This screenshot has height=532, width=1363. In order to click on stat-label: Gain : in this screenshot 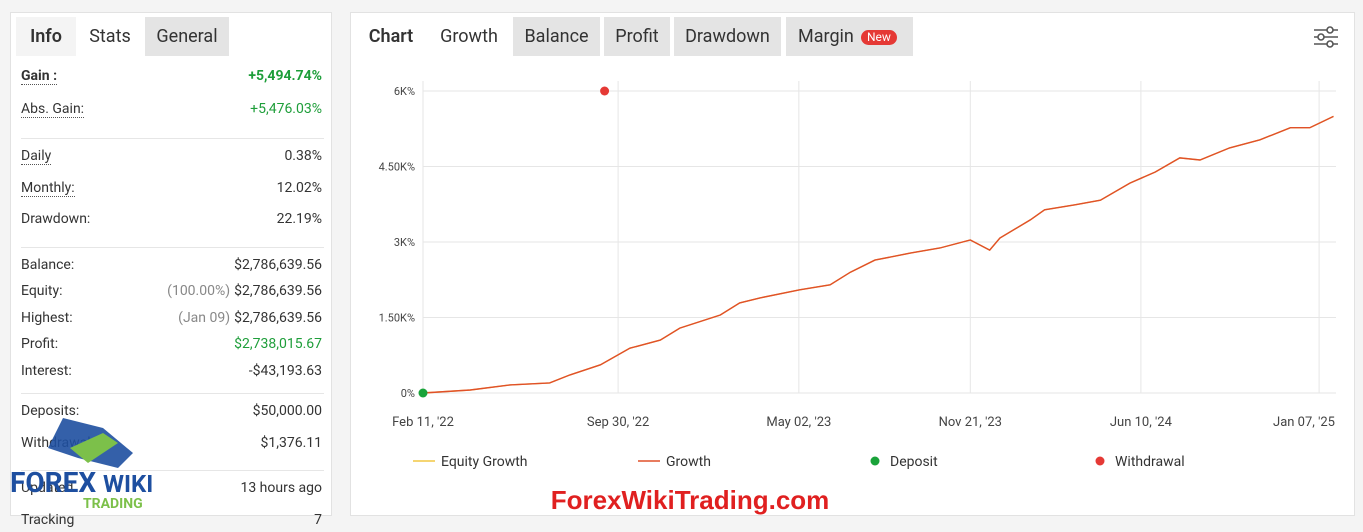, I will do `click(39, 76)`.